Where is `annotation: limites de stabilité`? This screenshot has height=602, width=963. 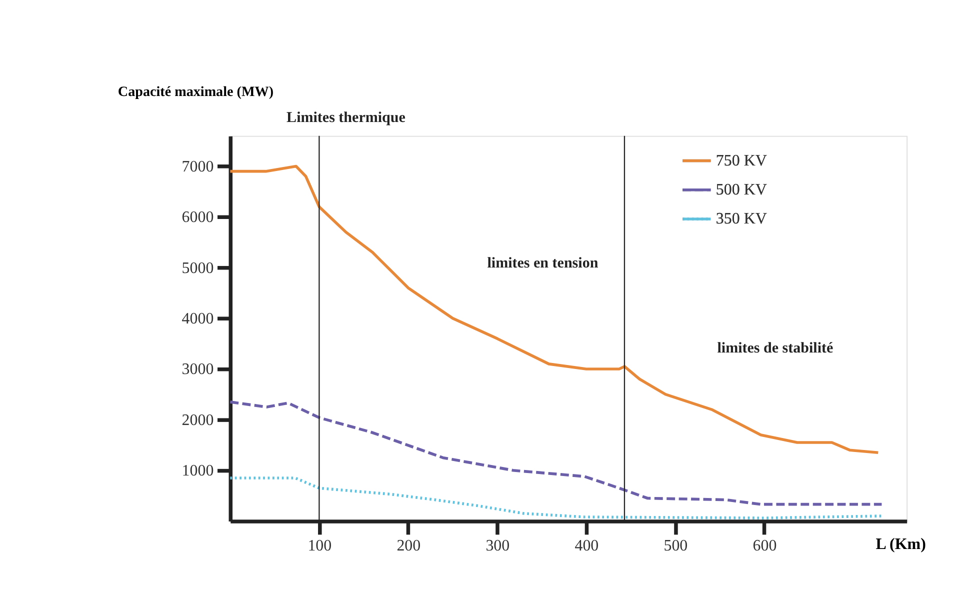
annotation: limites de stabilité is located at coordinates (775, 348).